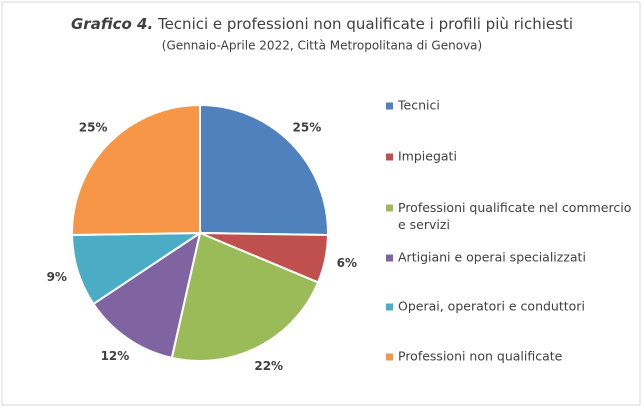 The height and width of the screenshot is (413, 644). What do you see at coordinates (424, 224) in the screenshot?
I see `legend-line: e servizi` at bounding box center [424, 224].